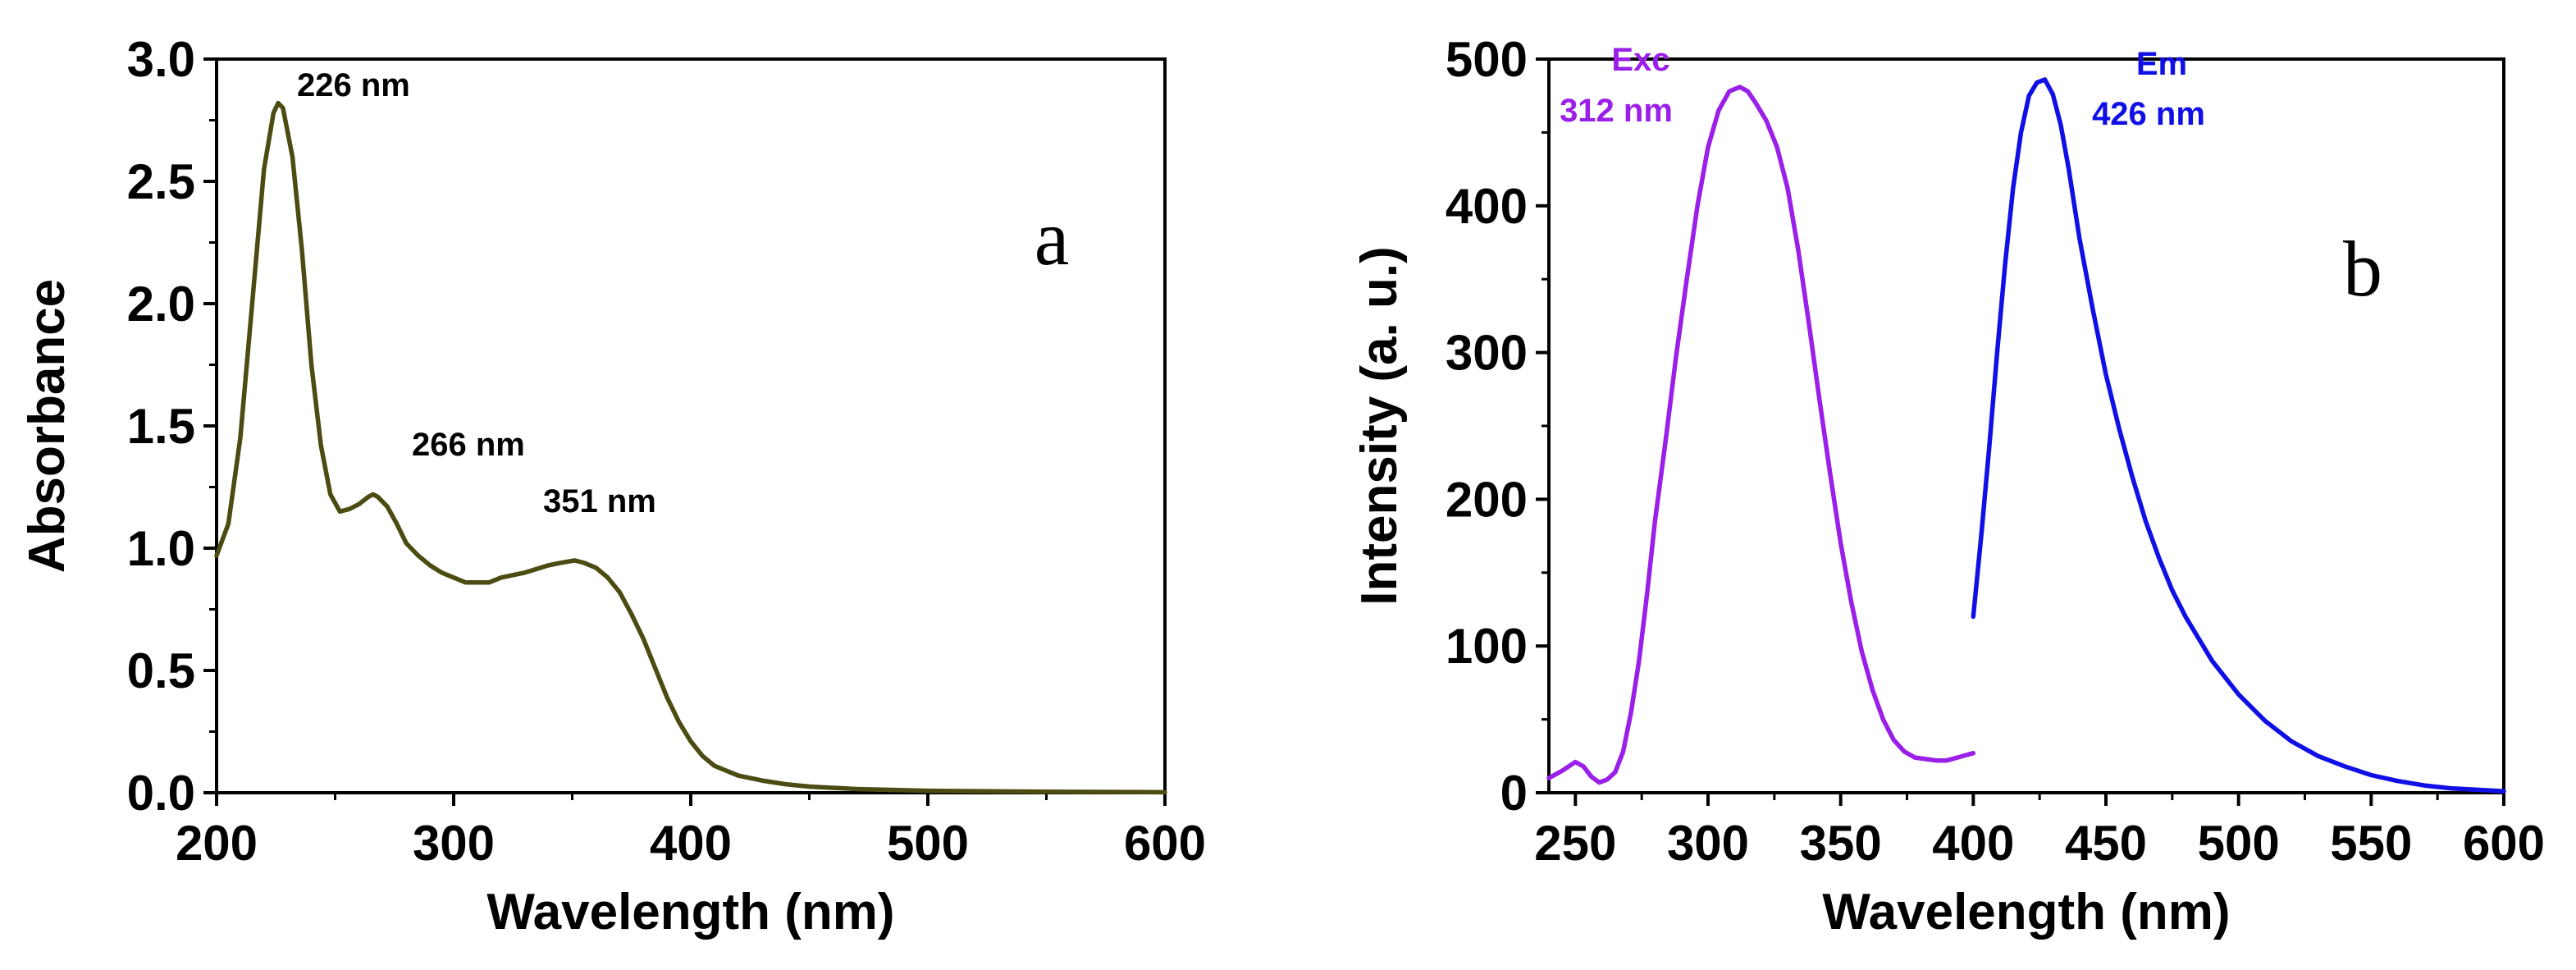 Image resolution: width=2576 pixels, height=970 pixels. I want to click on x-tick-label: 200, so click(217, 843).